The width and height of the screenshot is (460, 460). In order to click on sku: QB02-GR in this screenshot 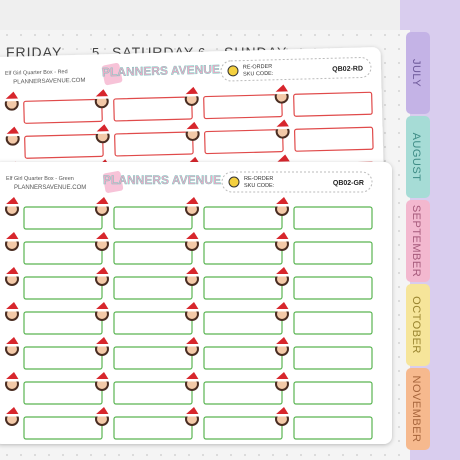, I will do `click(348, 183)`.